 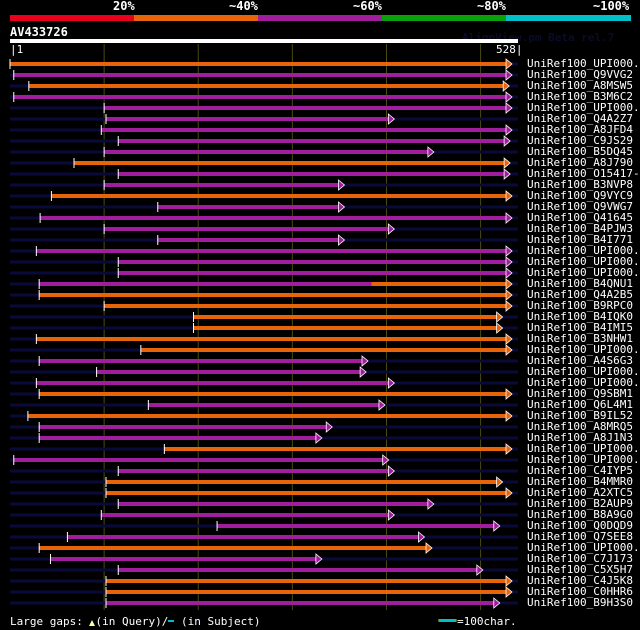 What do you see at coordinates (487, 621) in the screenshot?
I see `scale-legend-label: =100char.` at bounding box center [487, 621].